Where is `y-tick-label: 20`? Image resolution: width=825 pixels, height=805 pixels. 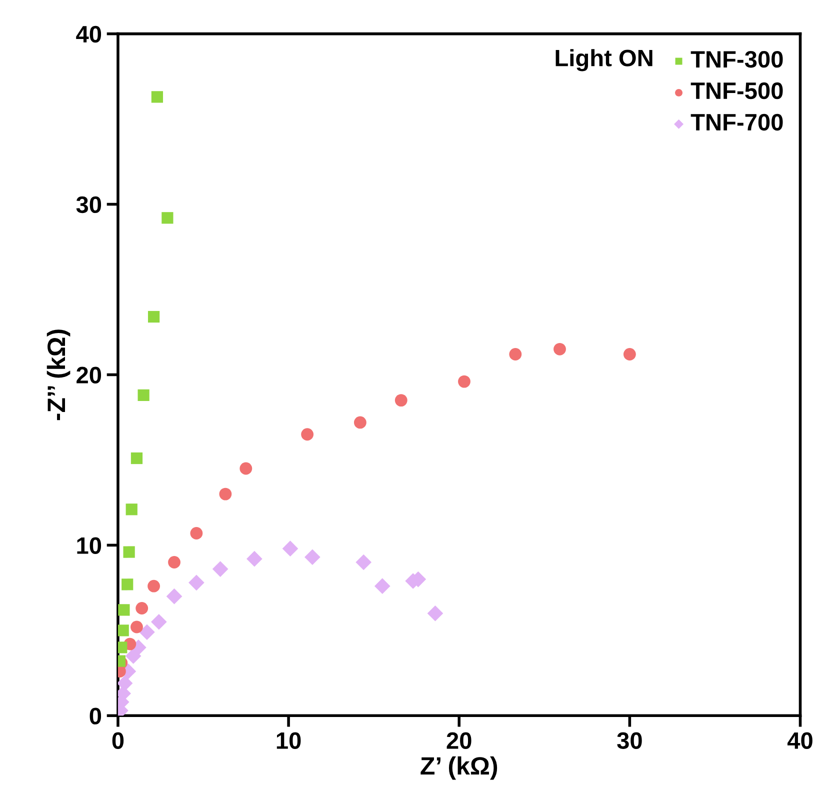
y-tick-label: 20 is located at coordinates (89, 375).